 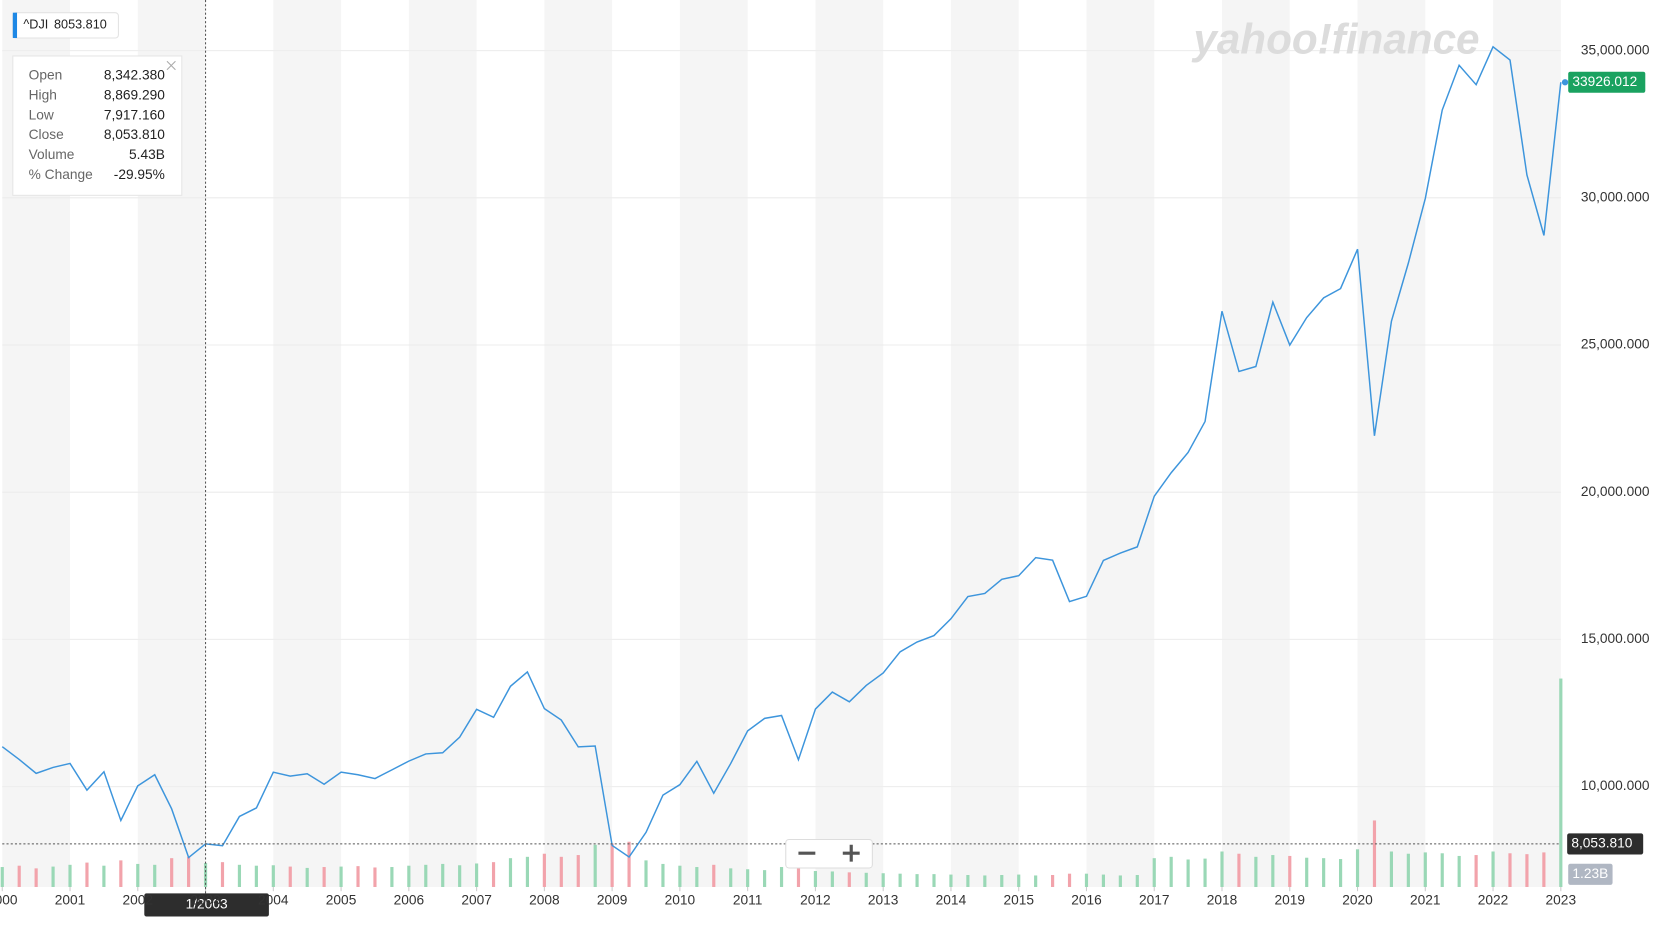 What do you see at coordinates (951, 899) in the screenshot?
I see `x-tick-label: 2014` at bounding box center [951, 899].